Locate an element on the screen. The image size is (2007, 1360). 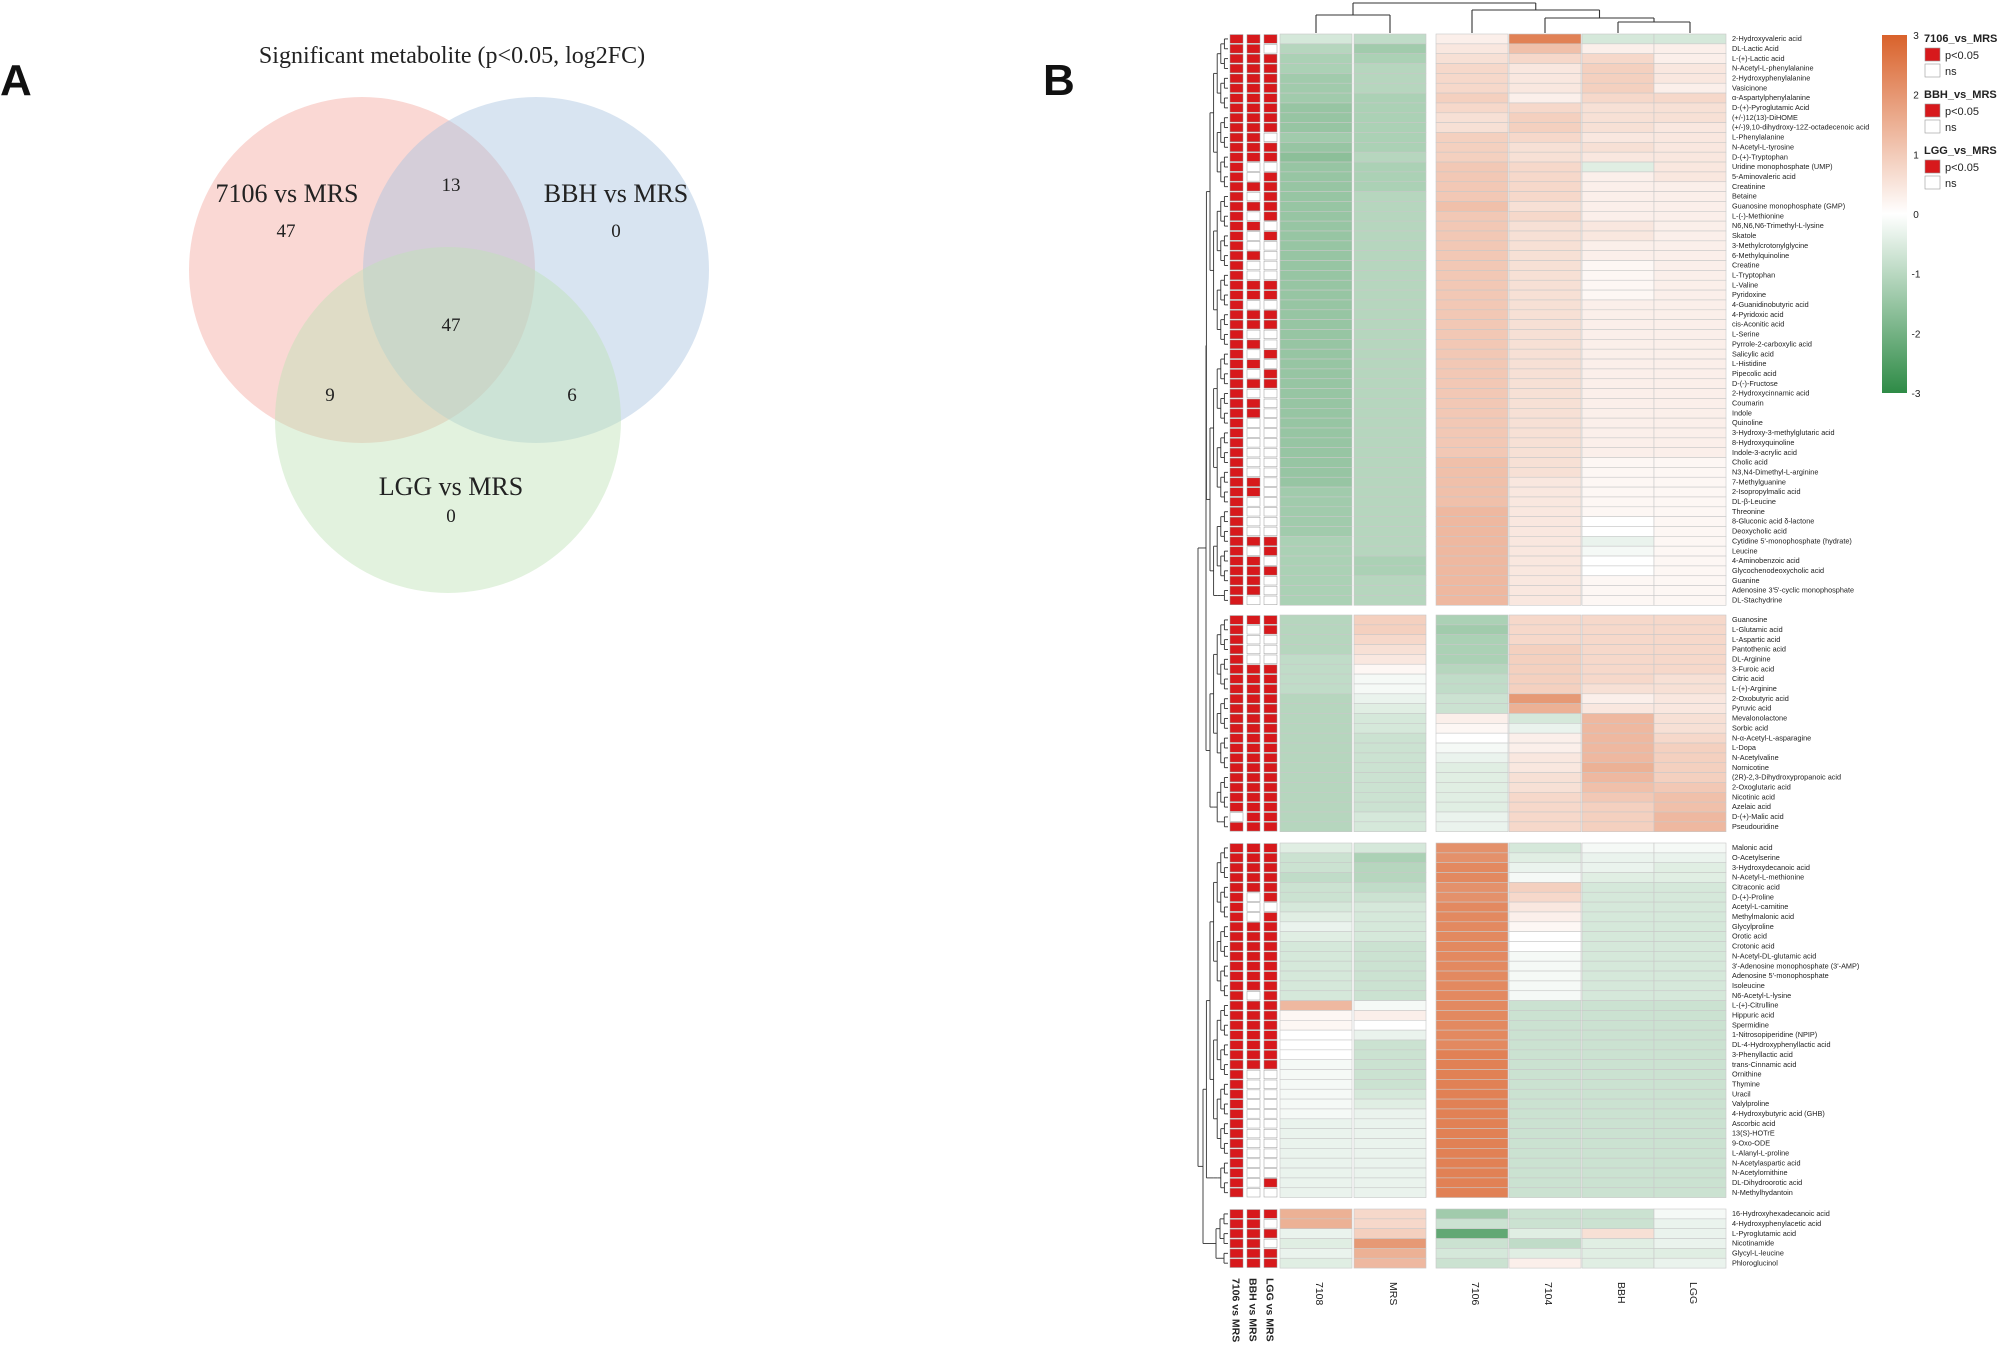
metabolite-label: L-Alanyl-L-proline is located at coordinates (1760, 1152).